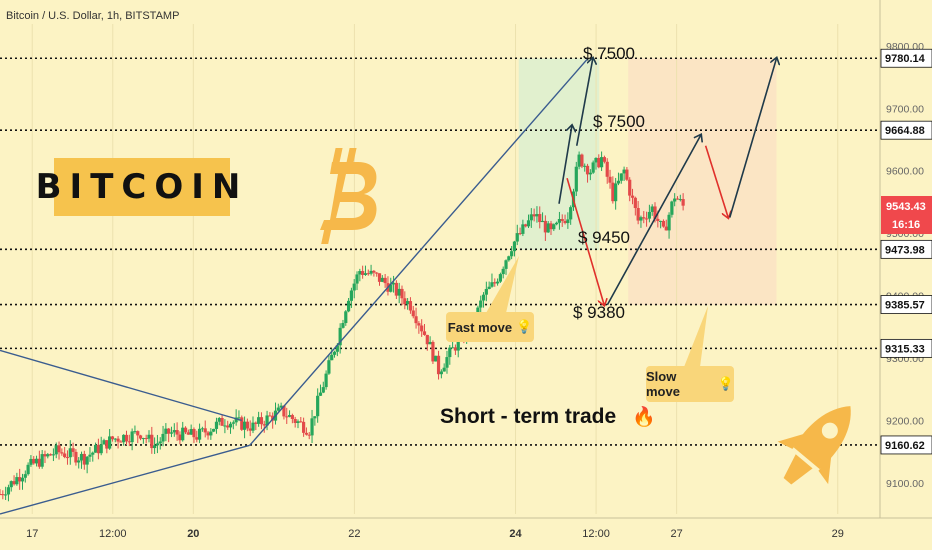  I want to click on target-label-middle: $ 7500, so click(619, 121).